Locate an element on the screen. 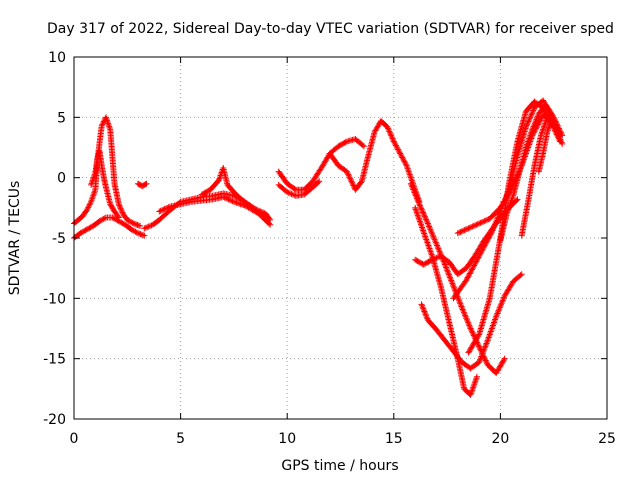 The width and height of the screenshot is (640, 480). series-trace-a is located at coordinates (109, 227).